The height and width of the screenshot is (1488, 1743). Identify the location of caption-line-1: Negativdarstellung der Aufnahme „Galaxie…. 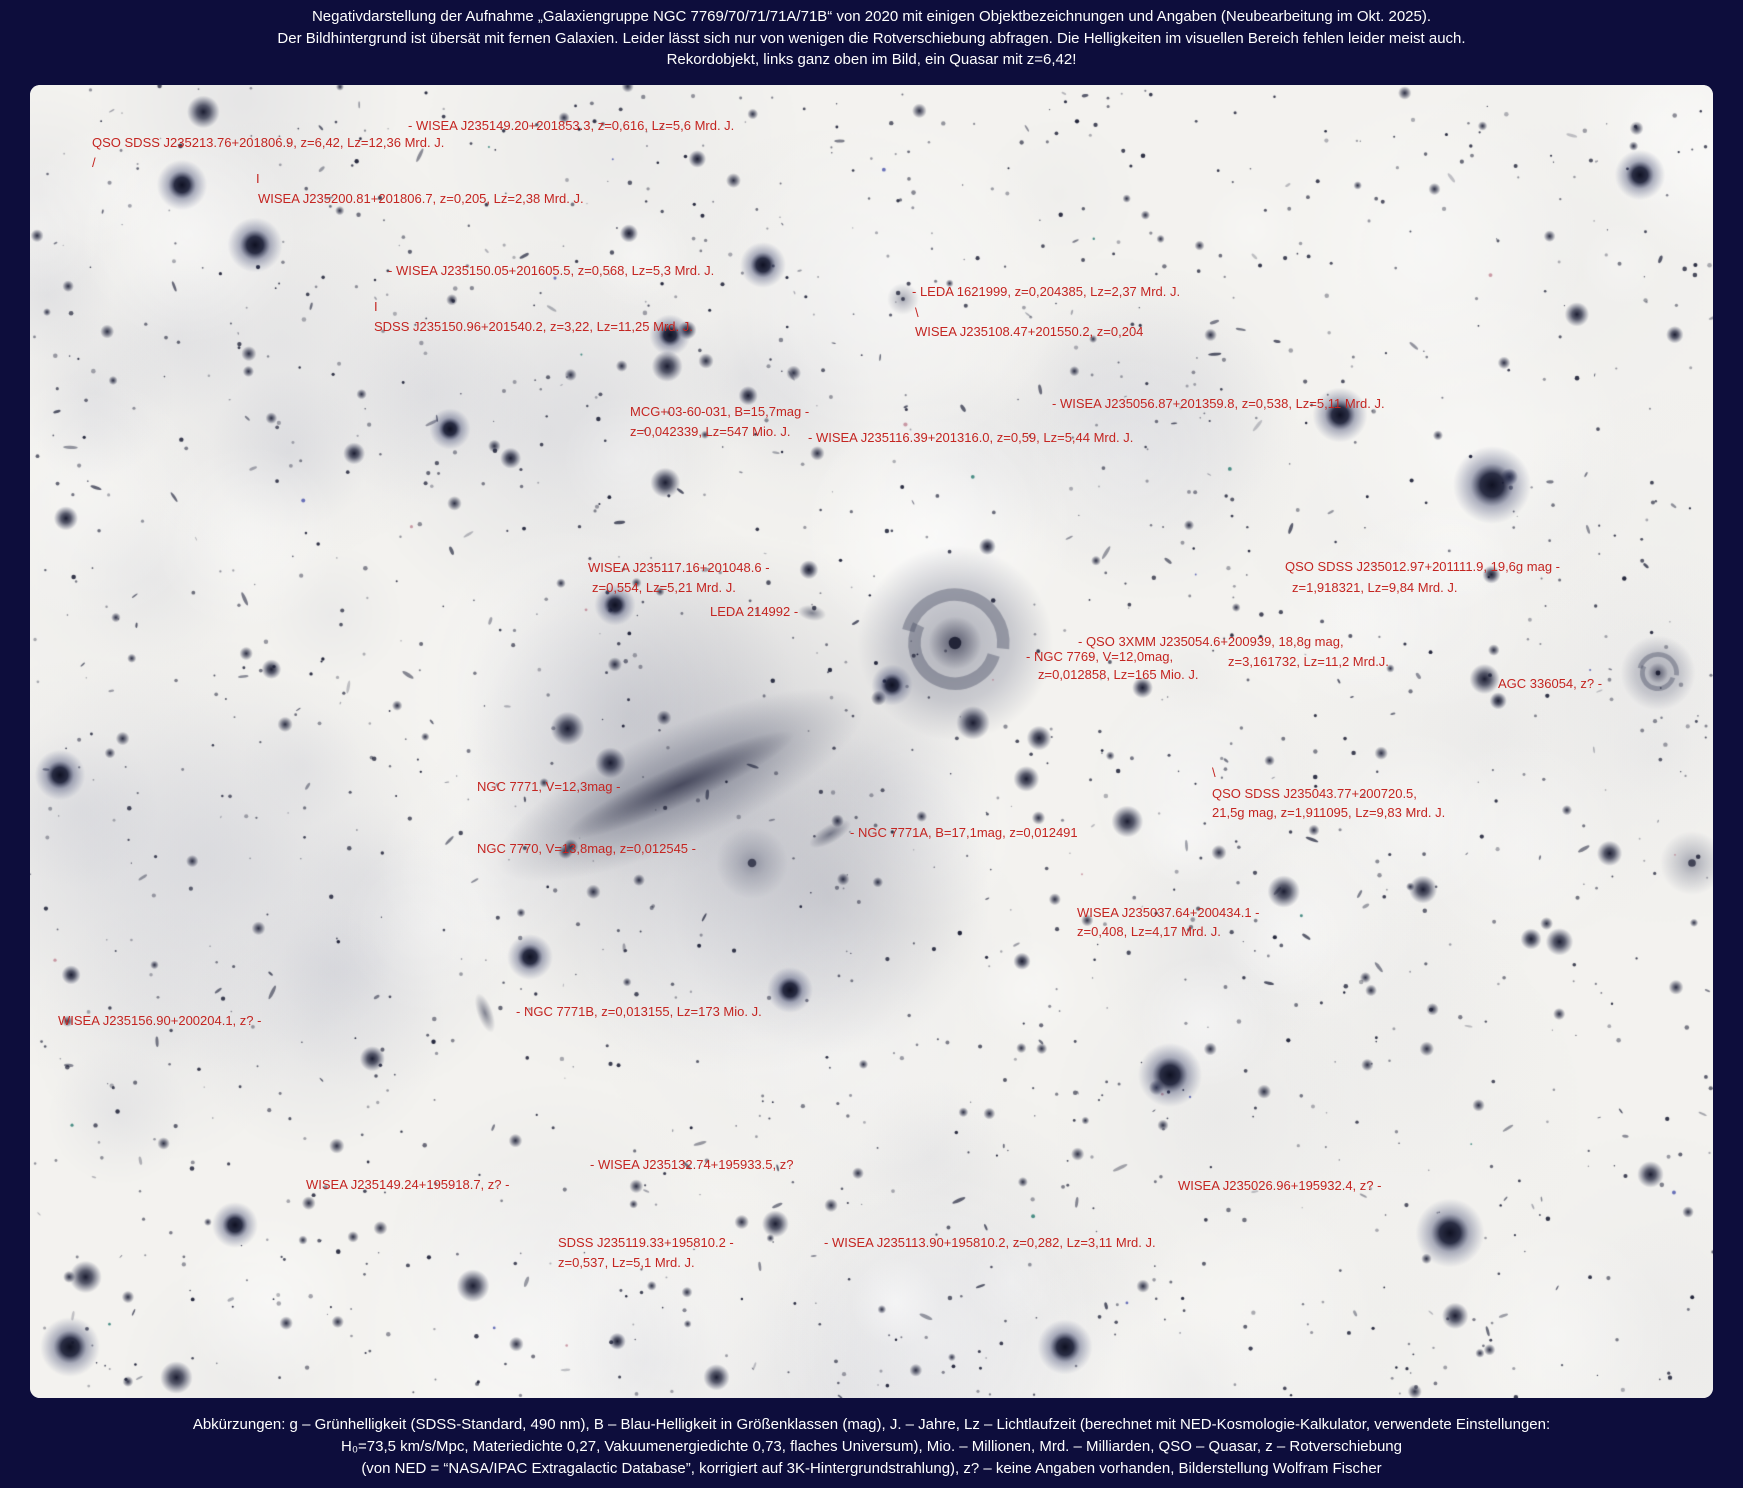
(871, 16).